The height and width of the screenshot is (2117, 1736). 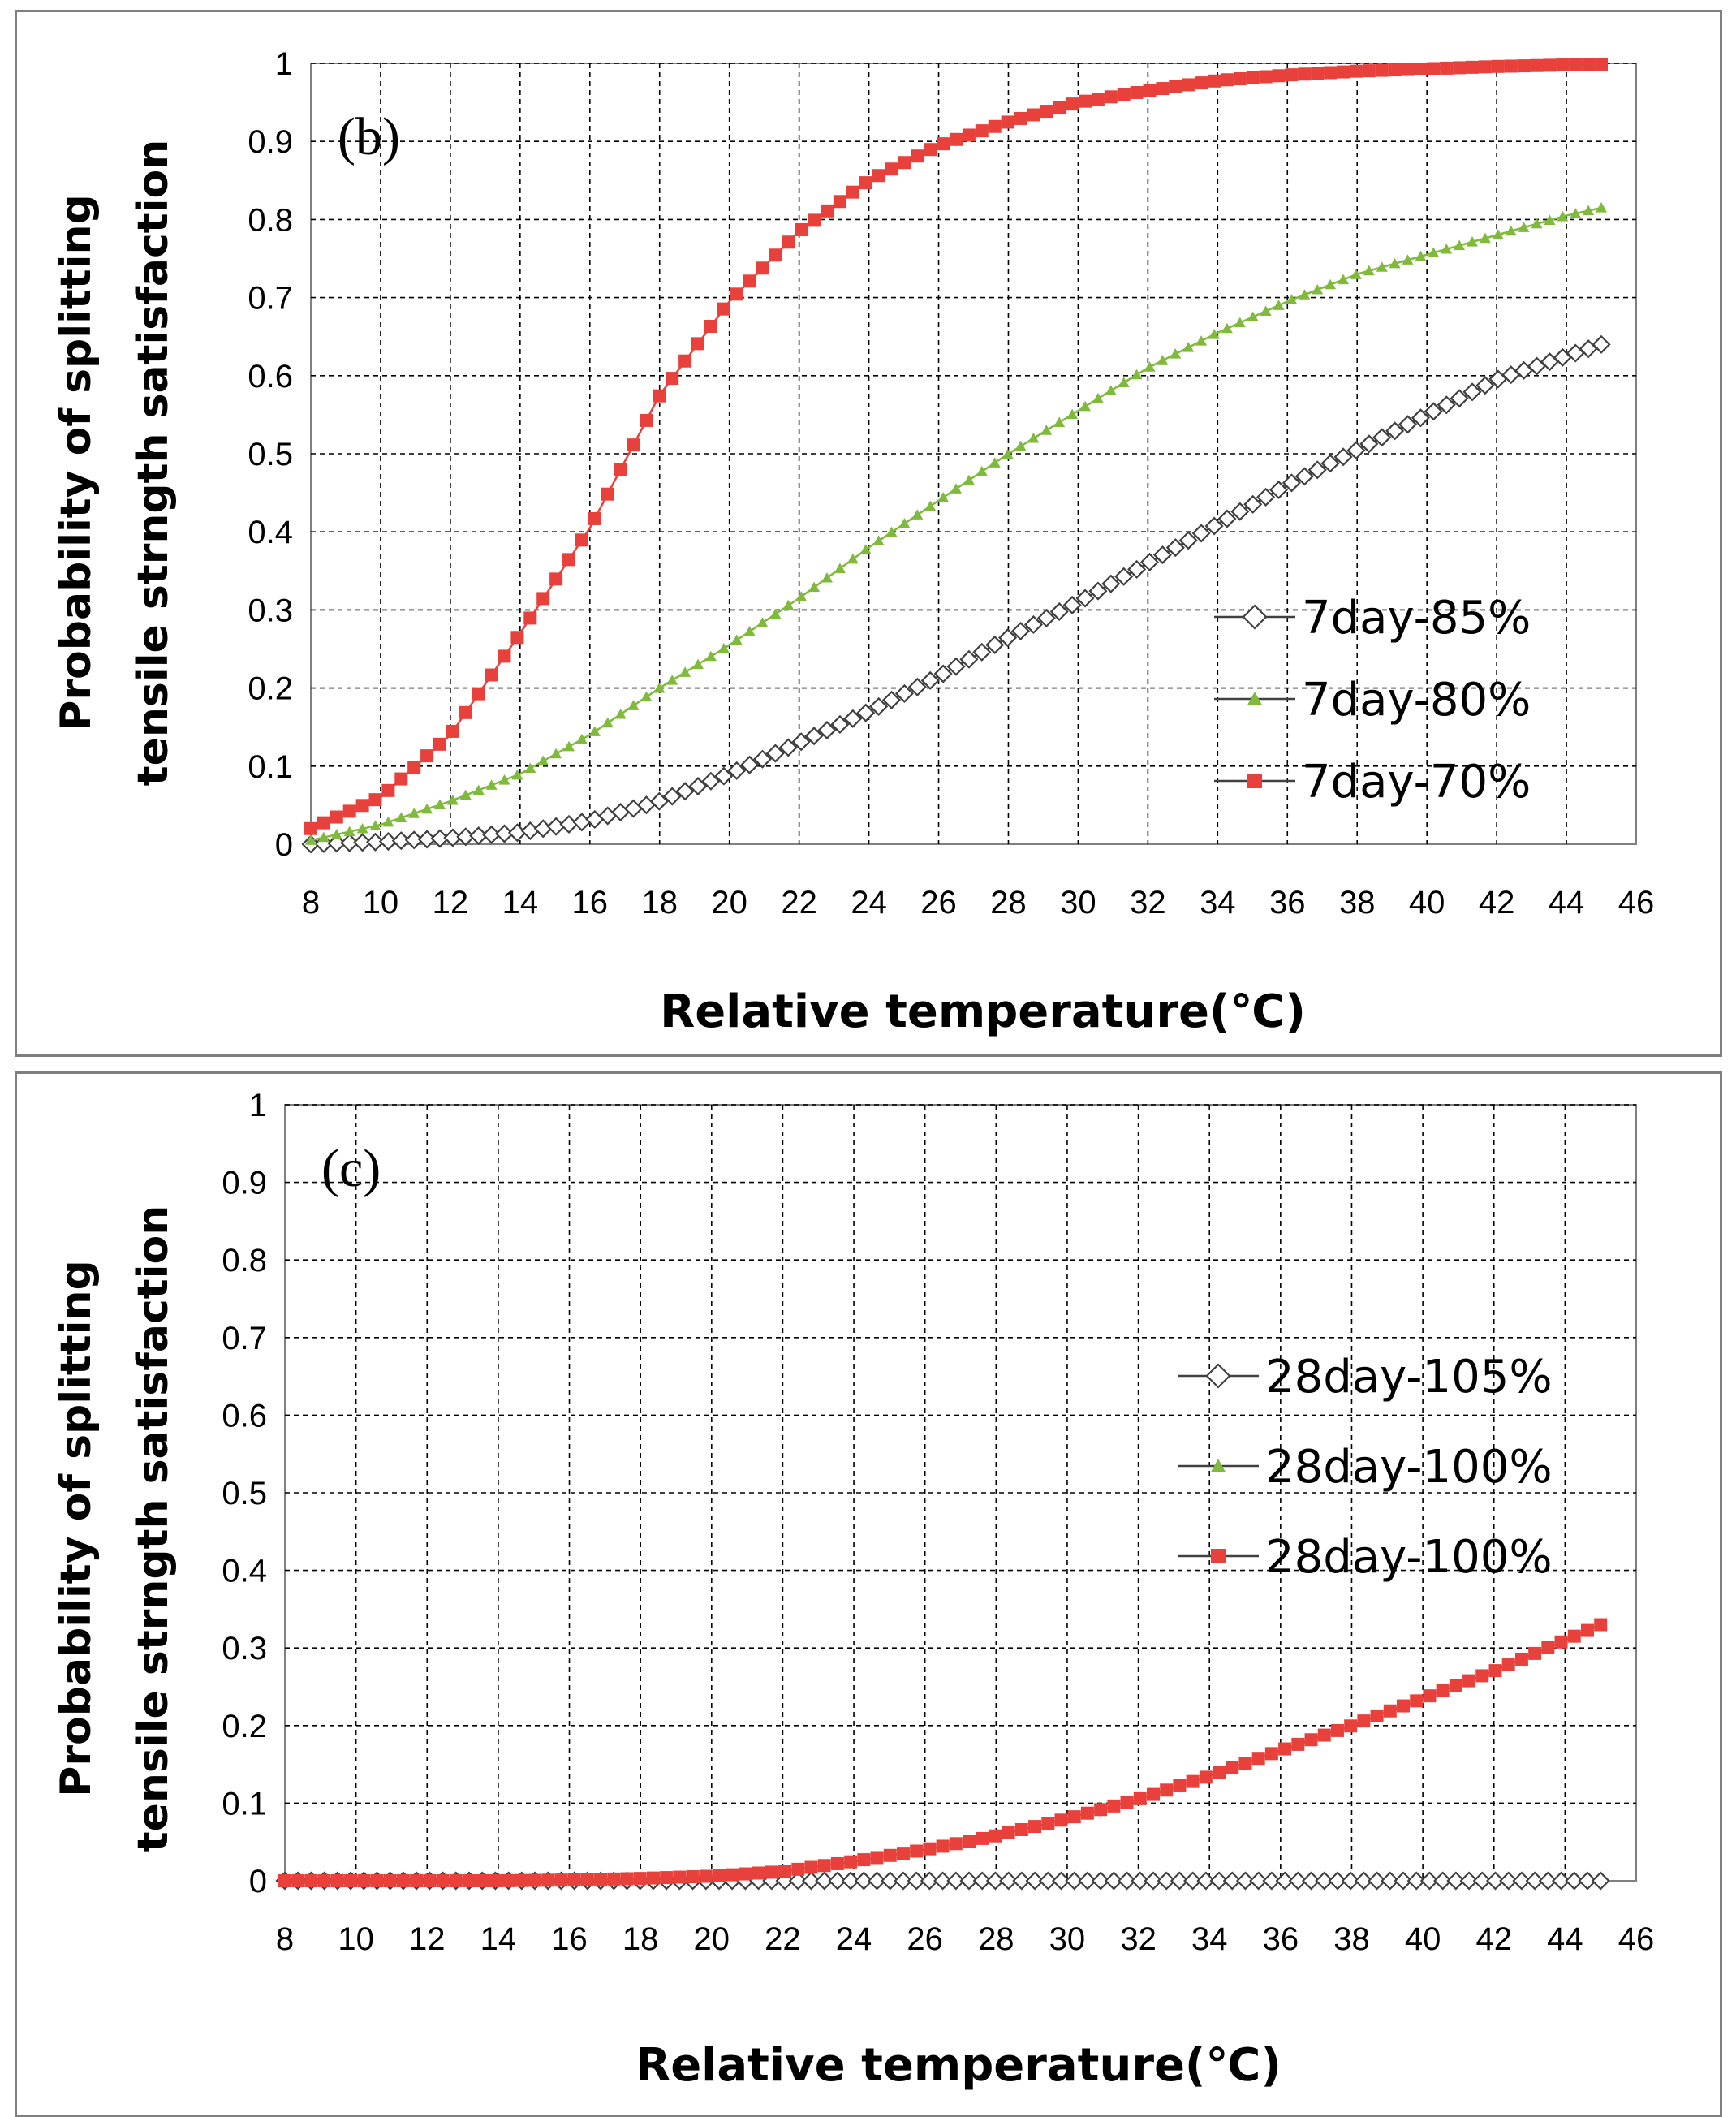 I want to click on x-tick-label-c-17: 42, so click(x=1494, y=1939).